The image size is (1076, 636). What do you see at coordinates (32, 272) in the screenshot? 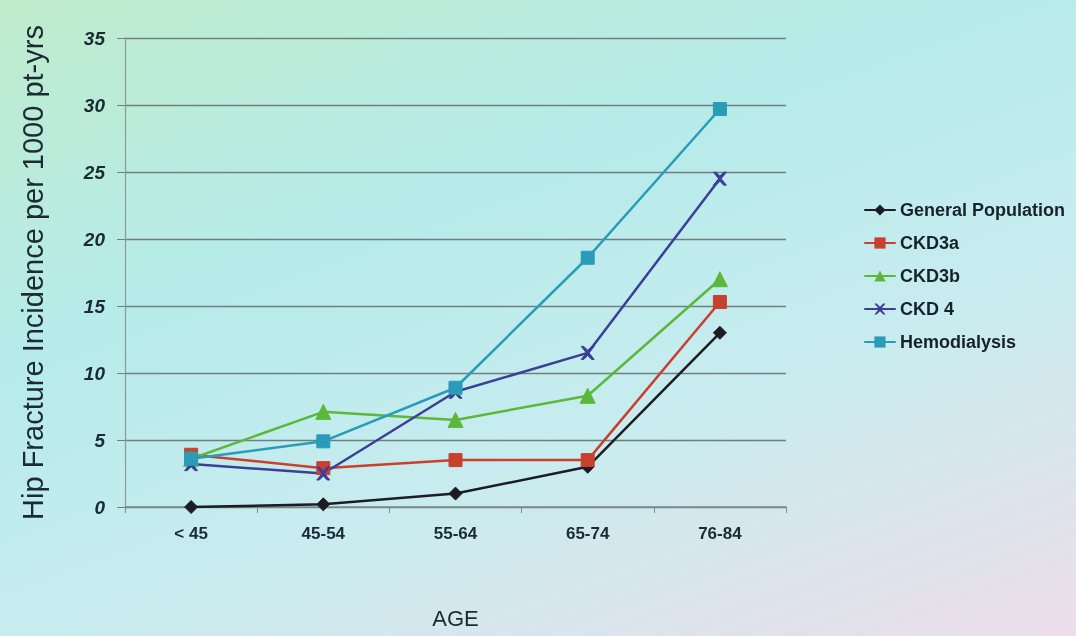
I see `y-axis-title: Hip Fracture Incidence per 1000 pt-yrs` at bounding box center [32, 272].